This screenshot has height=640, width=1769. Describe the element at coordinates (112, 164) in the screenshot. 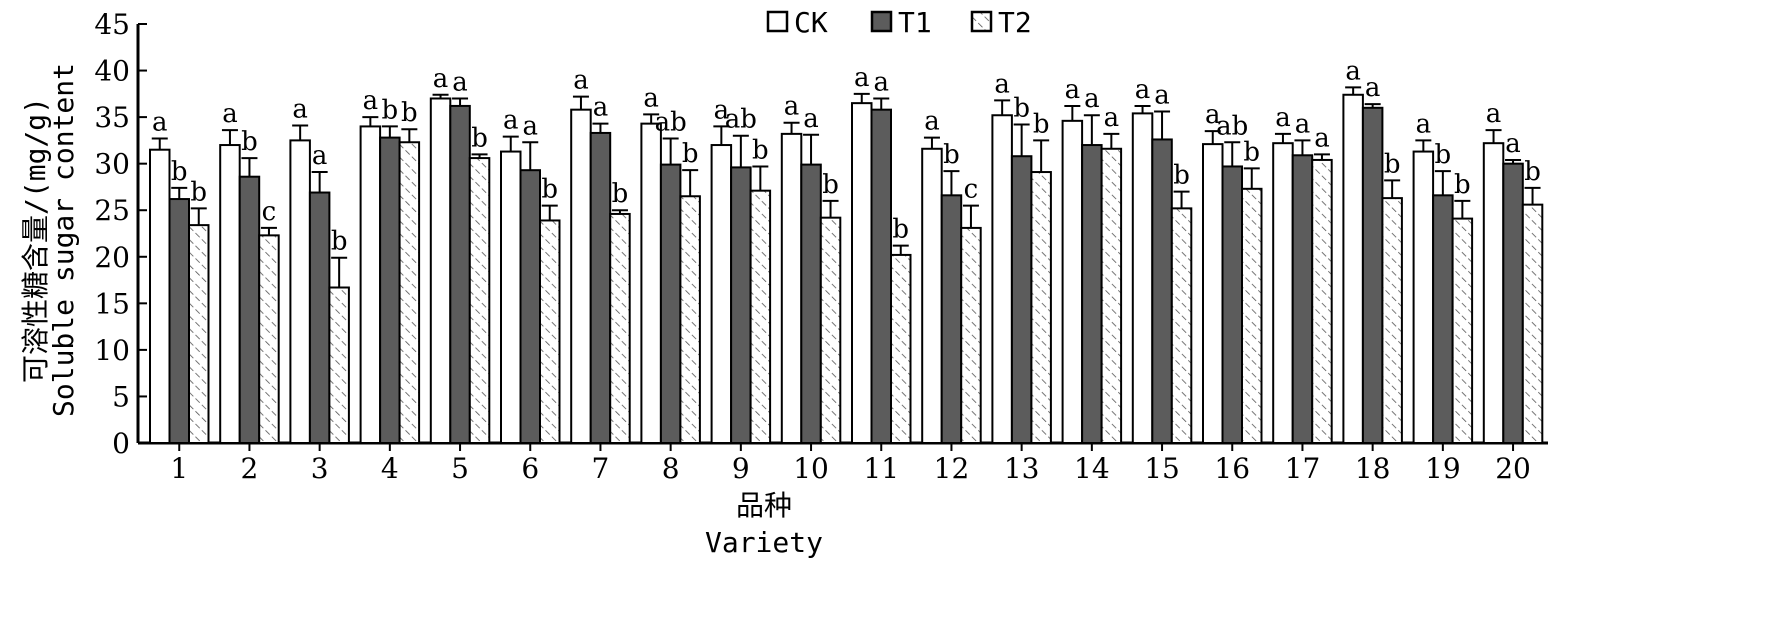

I see `y-tick-label: 30` at that location.